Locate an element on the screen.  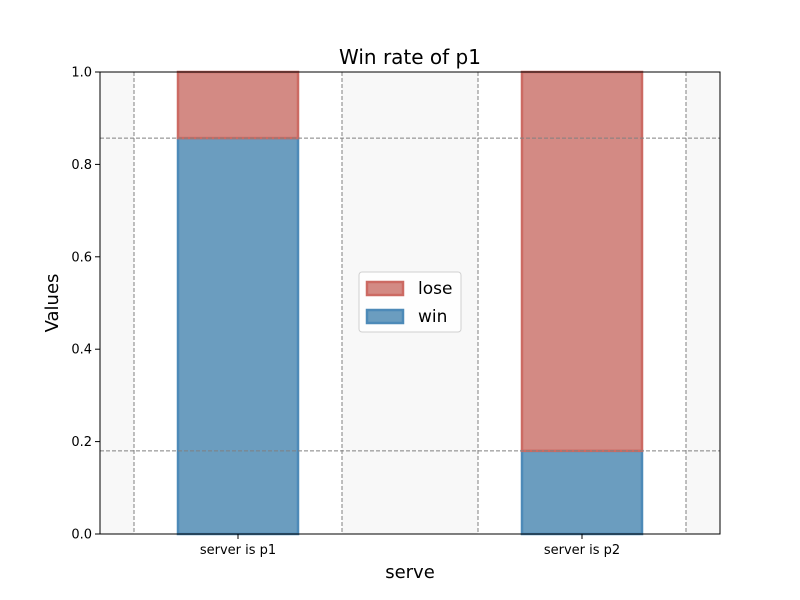
x-axis: server is p1 server is p2 is located at coordinates (410, 546).